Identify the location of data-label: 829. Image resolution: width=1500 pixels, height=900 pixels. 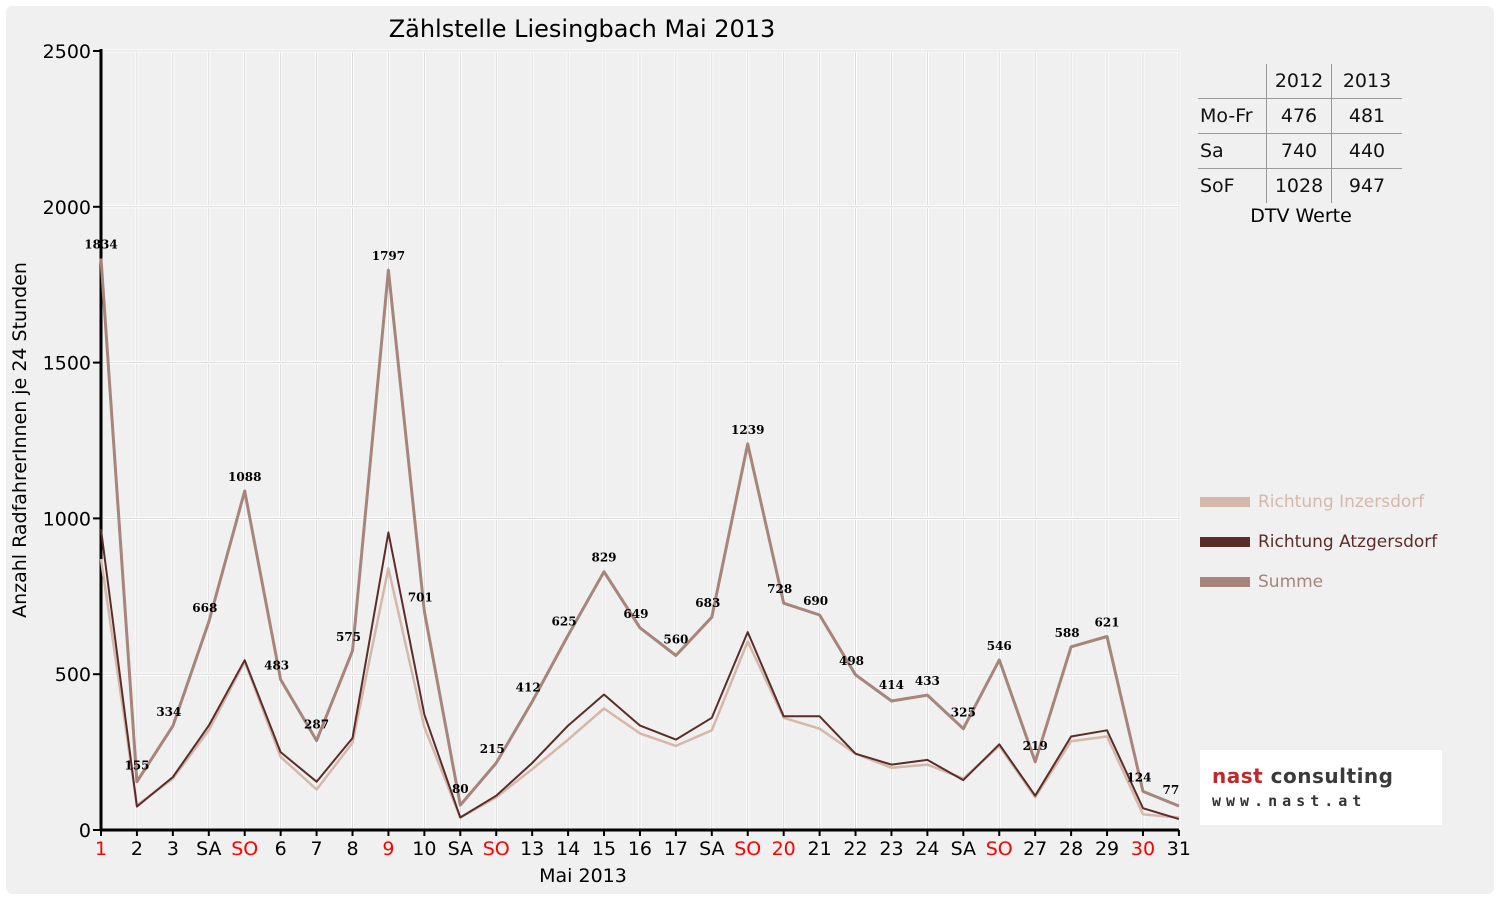
(603, 558).